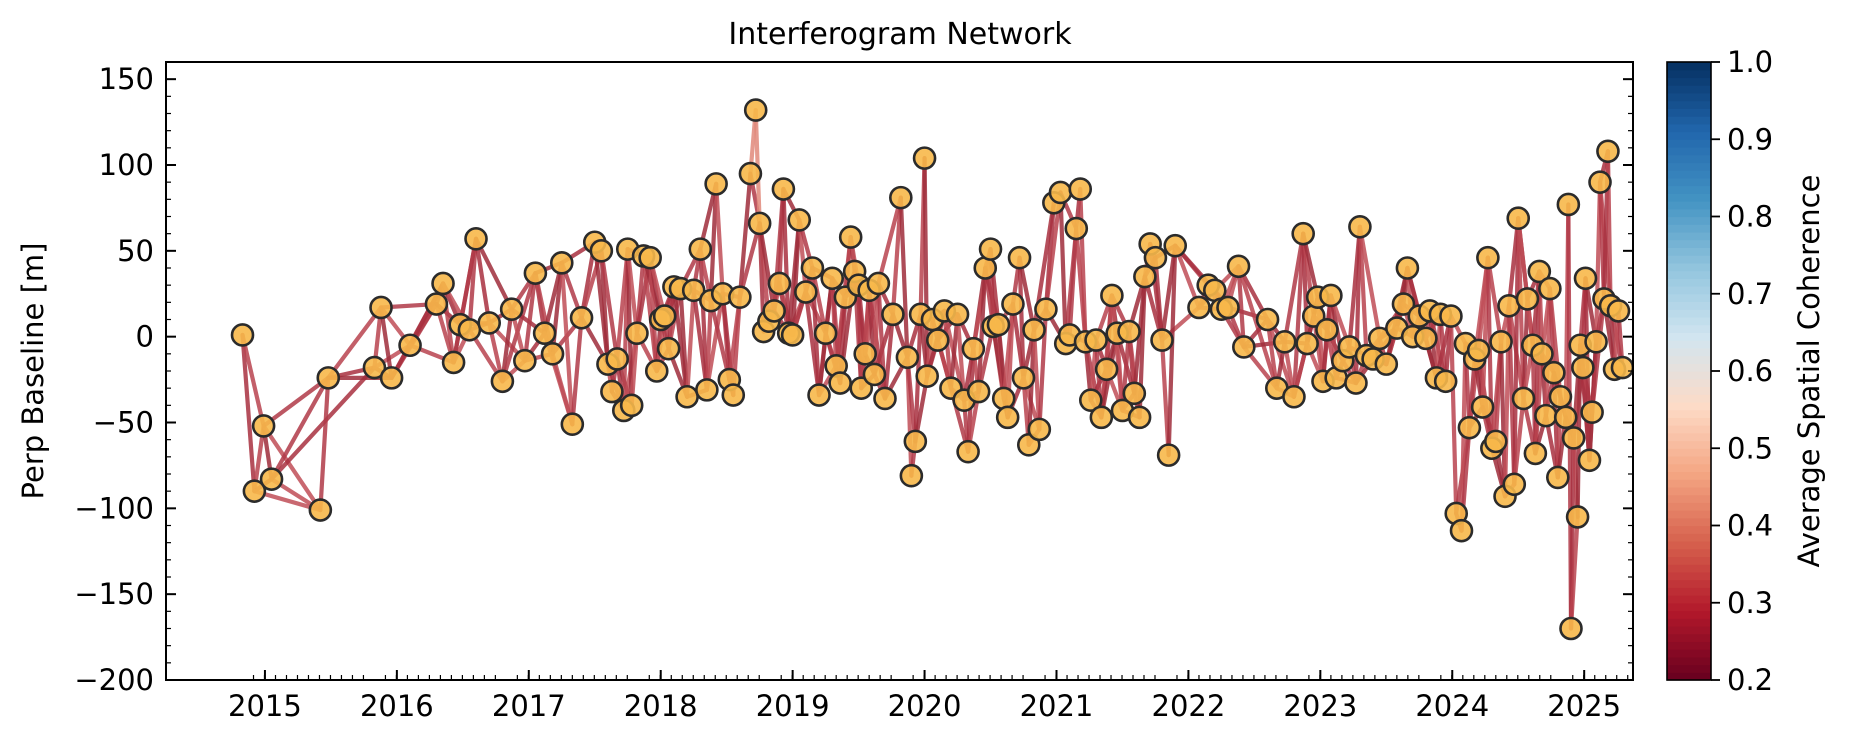 The height and width of the screenshot is (745, 1851). I want to click on x-tick-label: 2020, so click(925, 706).